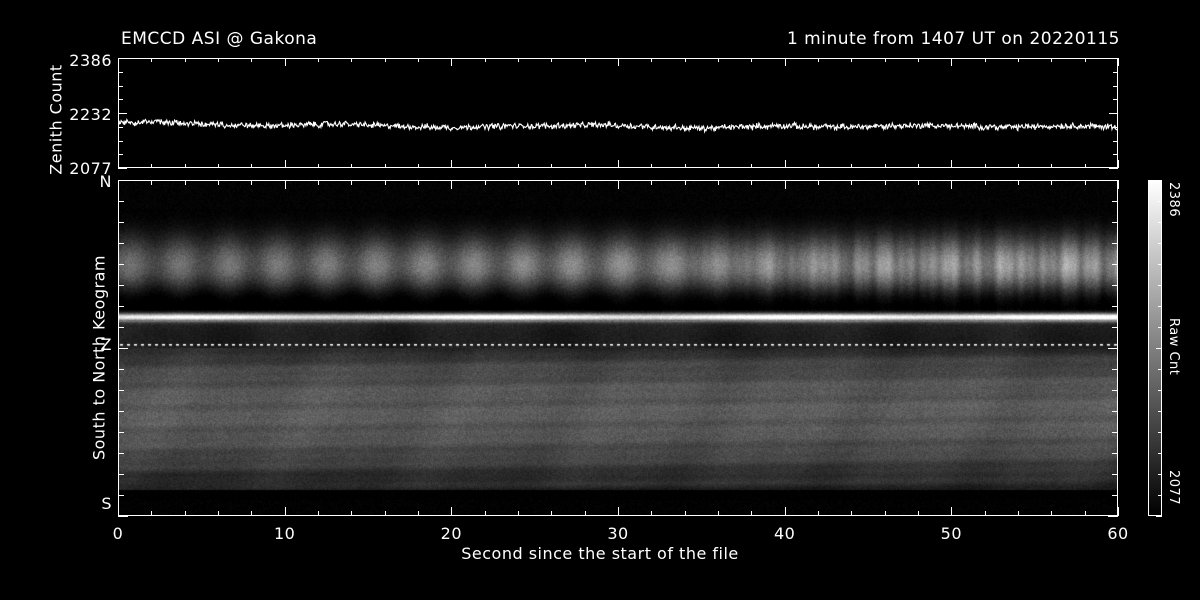 Image resolution: width=1200 pixels, height=600 pixels. Describe the element at coordinates (1159, 180) in the screenshot. I see `colorbar-major-tick` at that location.